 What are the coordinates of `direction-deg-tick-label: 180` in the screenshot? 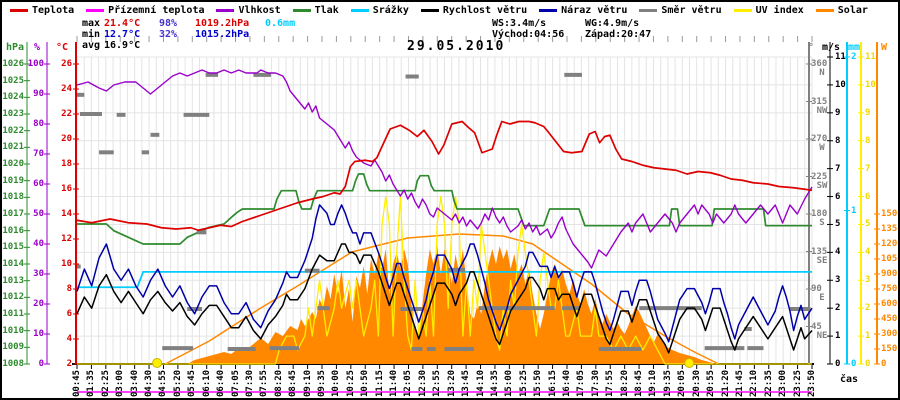 It's located at (819, 214).